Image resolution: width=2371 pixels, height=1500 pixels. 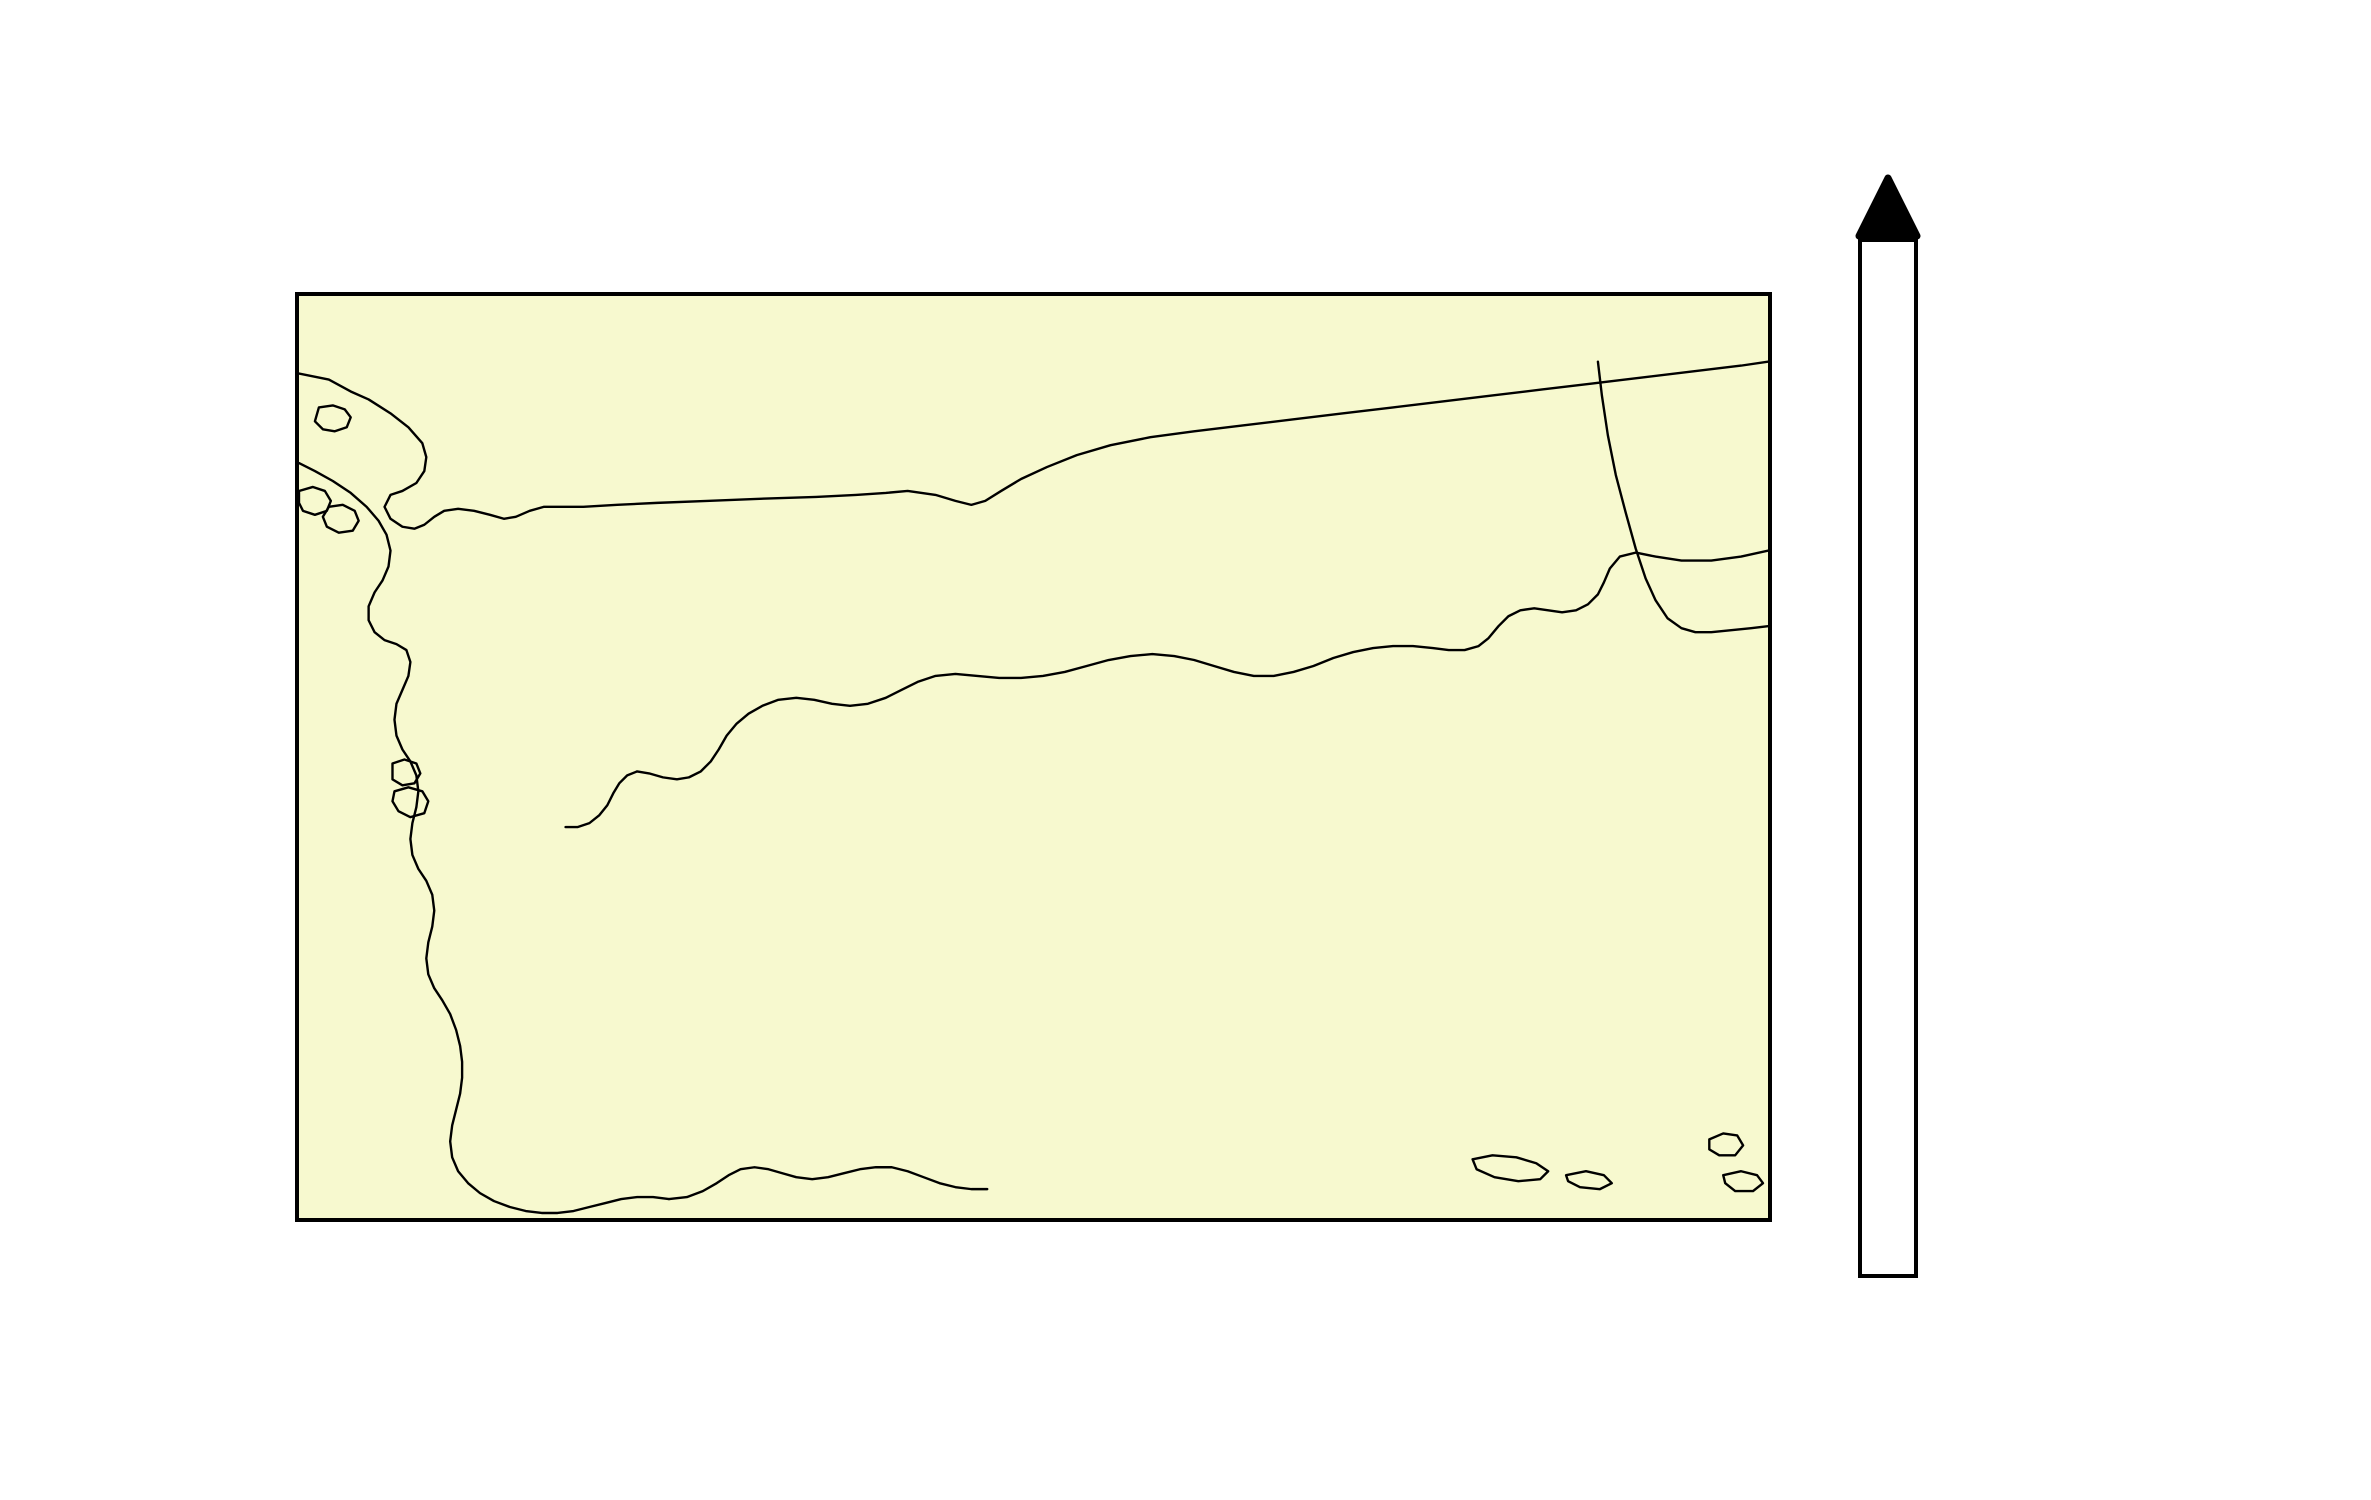 I want to click on colorbar, so click(x=1888, y=726).